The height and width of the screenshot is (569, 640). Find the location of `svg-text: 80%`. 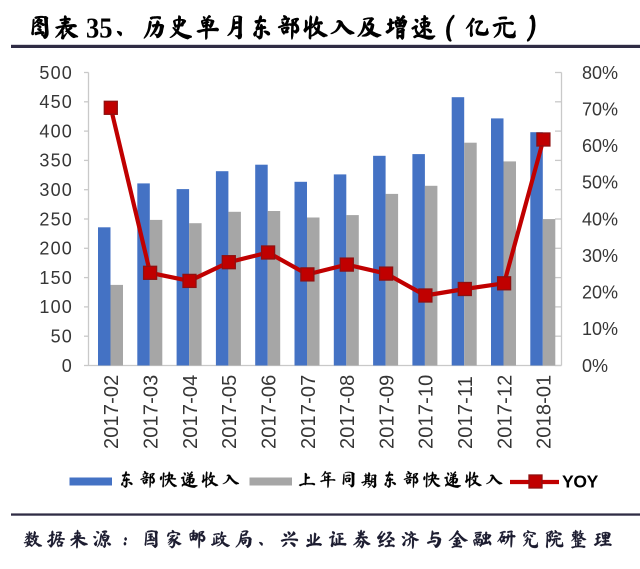

svg-text: 80% is located at coordinates (600, 73).